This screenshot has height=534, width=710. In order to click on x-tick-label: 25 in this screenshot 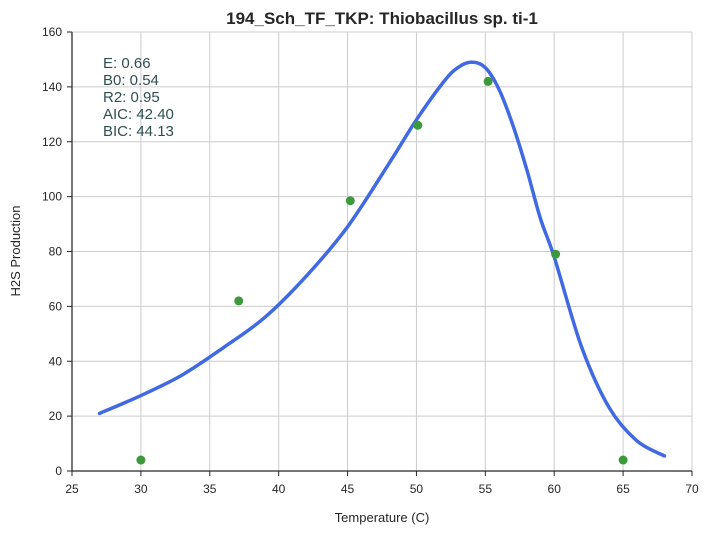, I will do `click(72, 489)`.